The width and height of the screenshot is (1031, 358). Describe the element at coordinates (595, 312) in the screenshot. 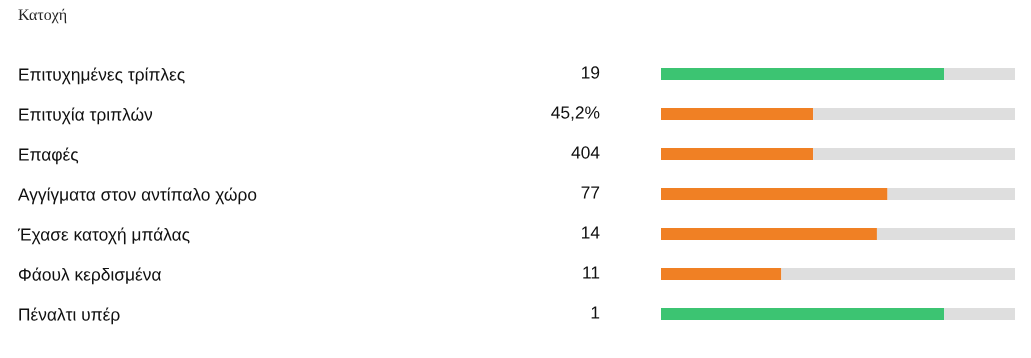

I see `text: 1` at that location.